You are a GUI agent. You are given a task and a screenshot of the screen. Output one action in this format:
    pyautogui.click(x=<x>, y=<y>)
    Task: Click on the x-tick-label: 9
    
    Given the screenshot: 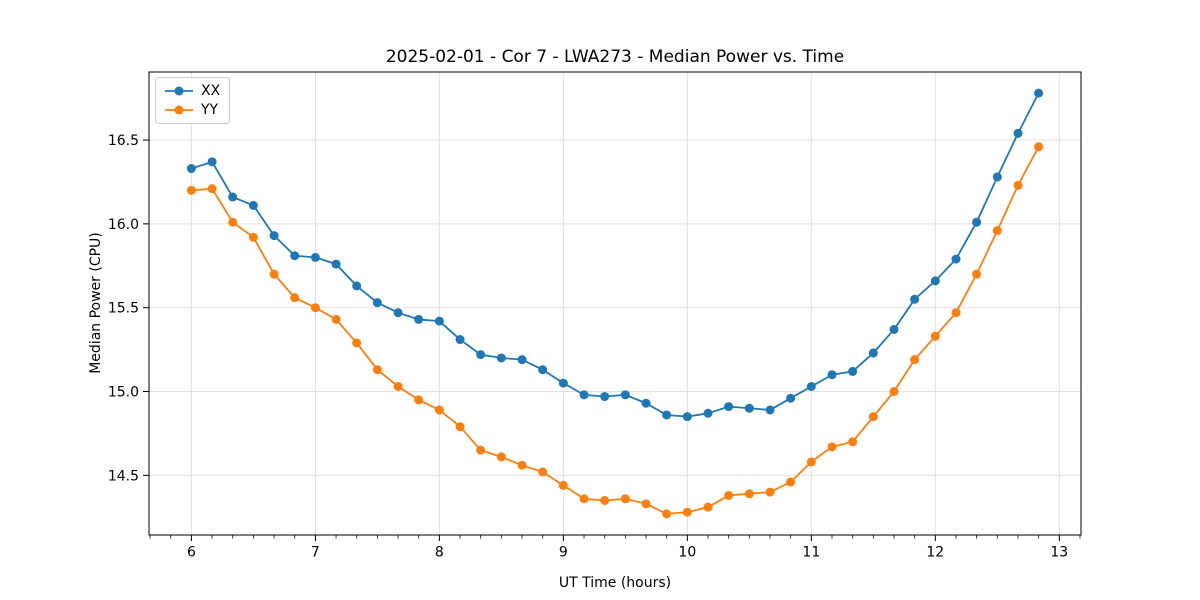 What is the action you would take?
    pyautogui.click(x=563, y=553)
    